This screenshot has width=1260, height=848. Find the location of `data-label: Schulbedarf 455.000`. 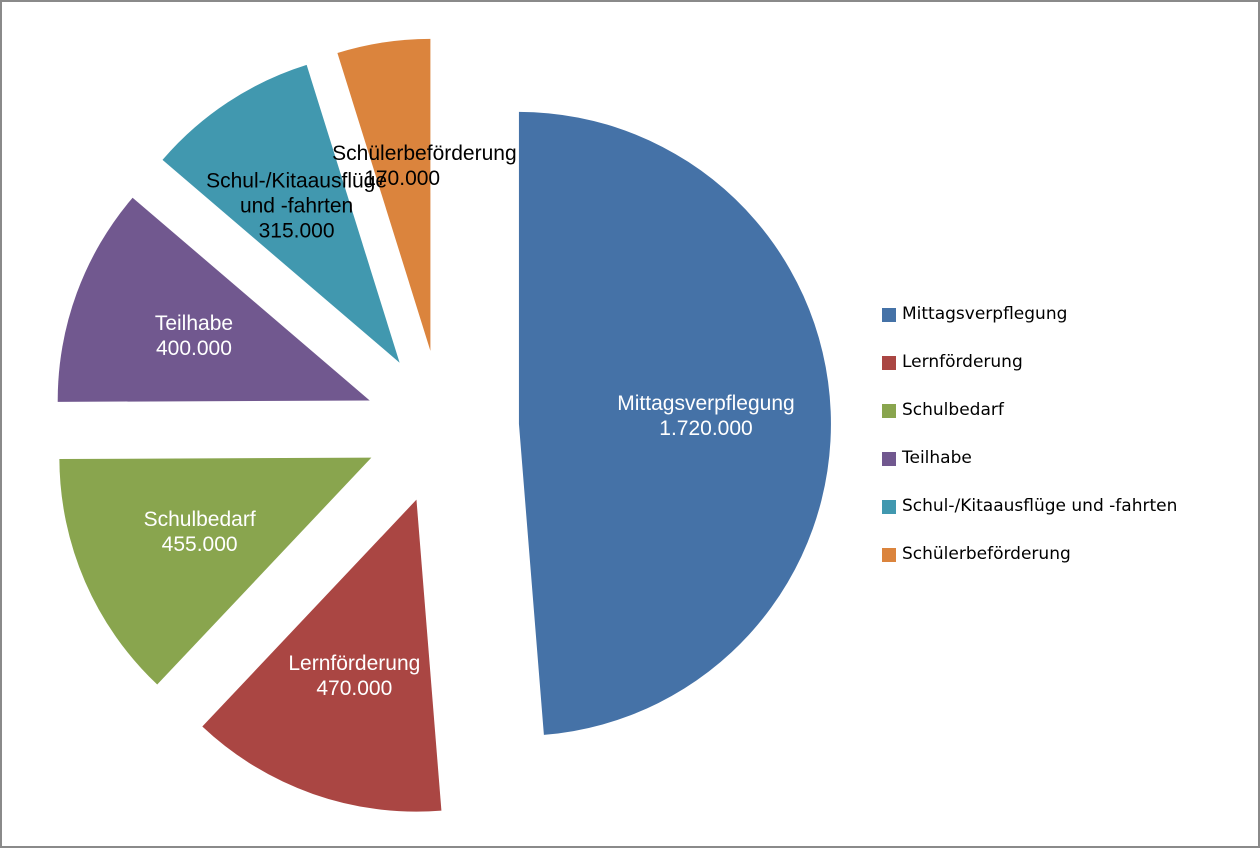

data-label: Schulbedarf 455.000 is located at coordinates (200, 532).